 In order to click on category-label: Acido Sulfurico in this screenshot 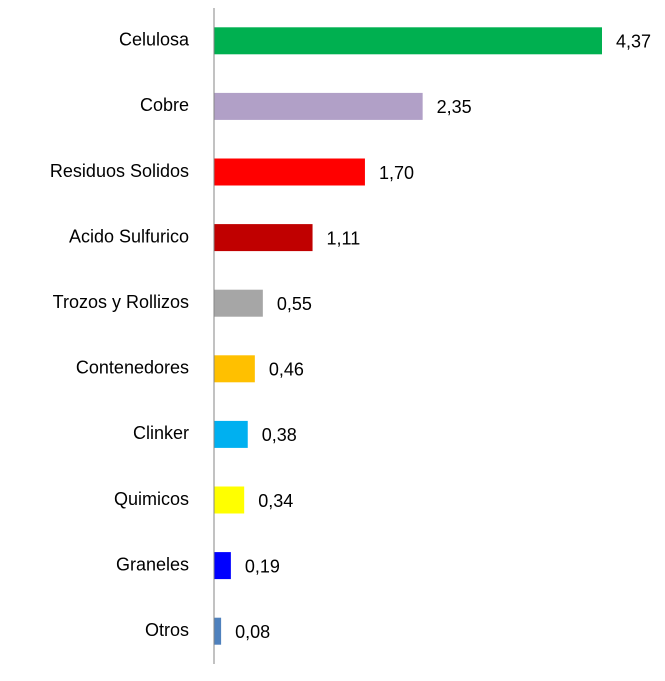, I will do `click(129, 236)`.